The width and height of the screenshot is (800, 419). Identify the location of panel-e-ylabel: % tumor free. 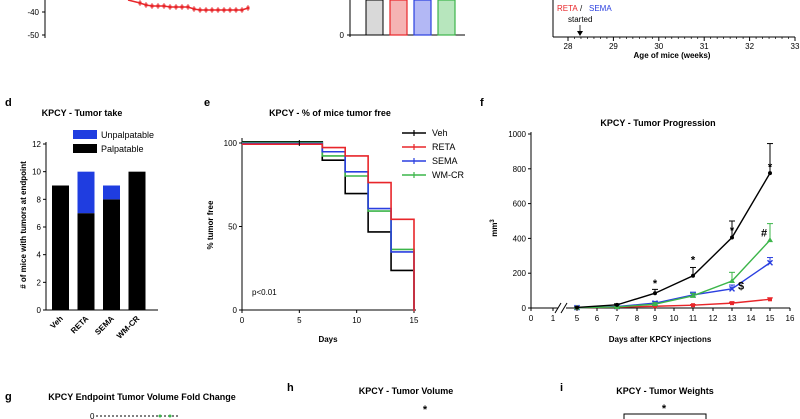
(210, 224).